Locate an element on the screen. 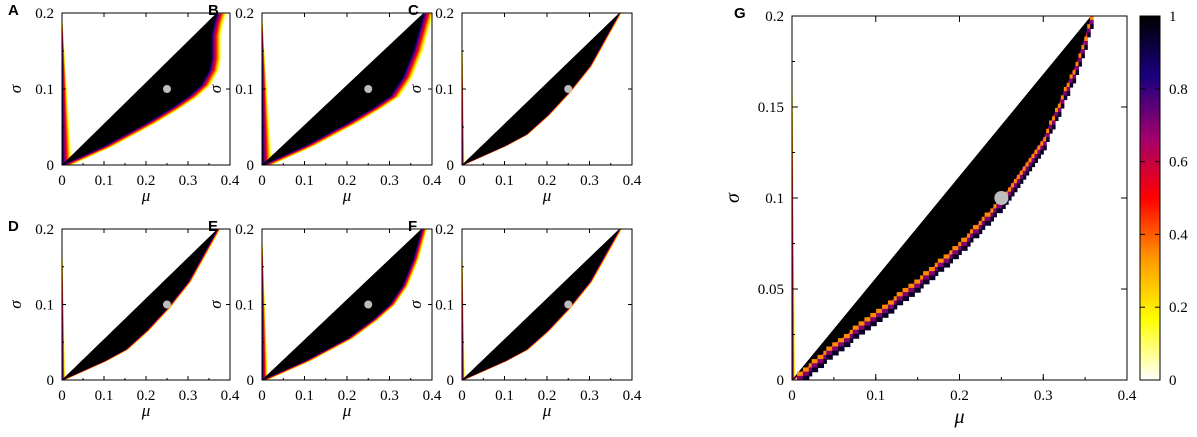 The height and width of the screenshot is (437, 1197). panel-letter: G is located at coordinates (740, 13).